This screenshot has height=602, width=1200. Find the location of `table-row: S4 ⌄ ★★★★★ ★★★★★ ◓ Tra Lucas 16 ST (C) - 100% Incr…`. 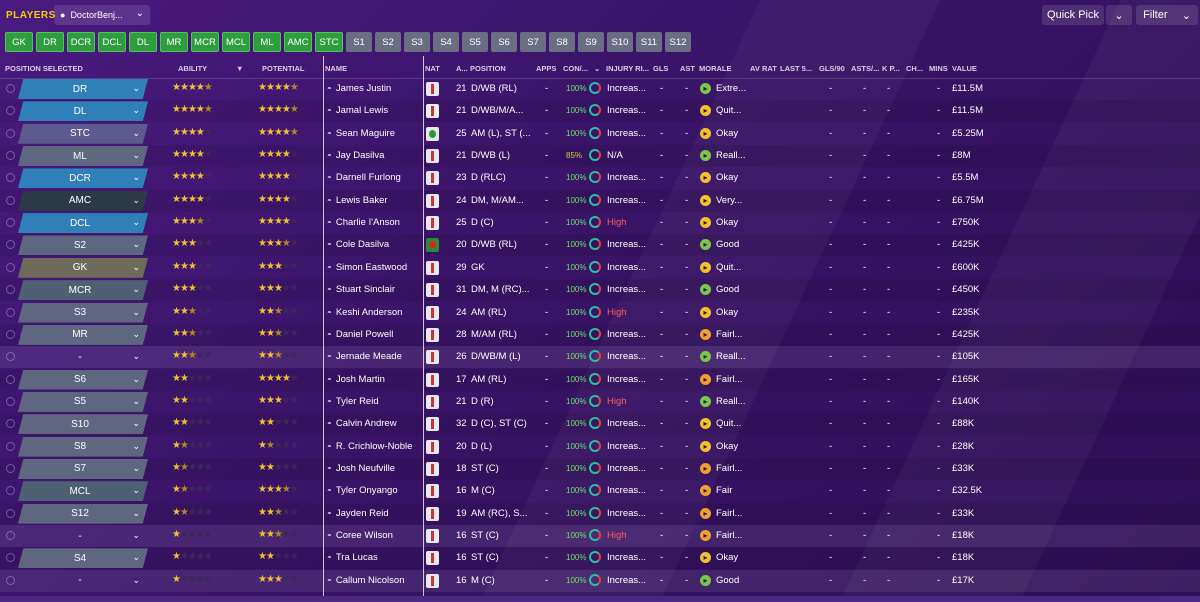

table-row: S4 ⌄ ★★★★★ ★★★★★ ◓ Tra Lucas 16 ST (C) - 100% Incr… is located at coordinates (600, 558).